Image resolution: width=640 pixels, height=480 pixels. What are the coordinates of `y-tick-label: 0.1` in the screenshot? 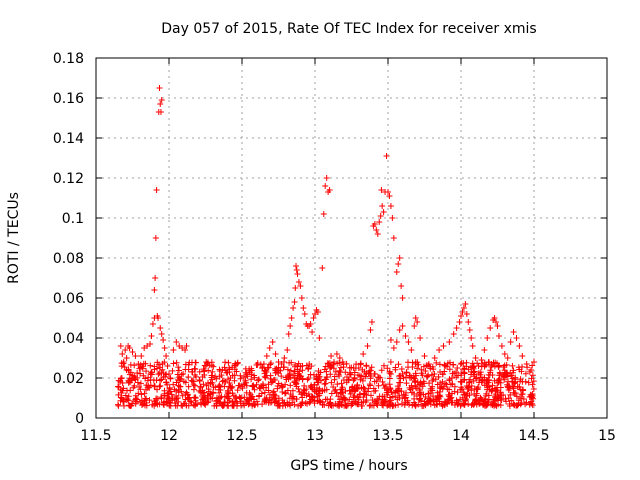 It's located at (73, 219).